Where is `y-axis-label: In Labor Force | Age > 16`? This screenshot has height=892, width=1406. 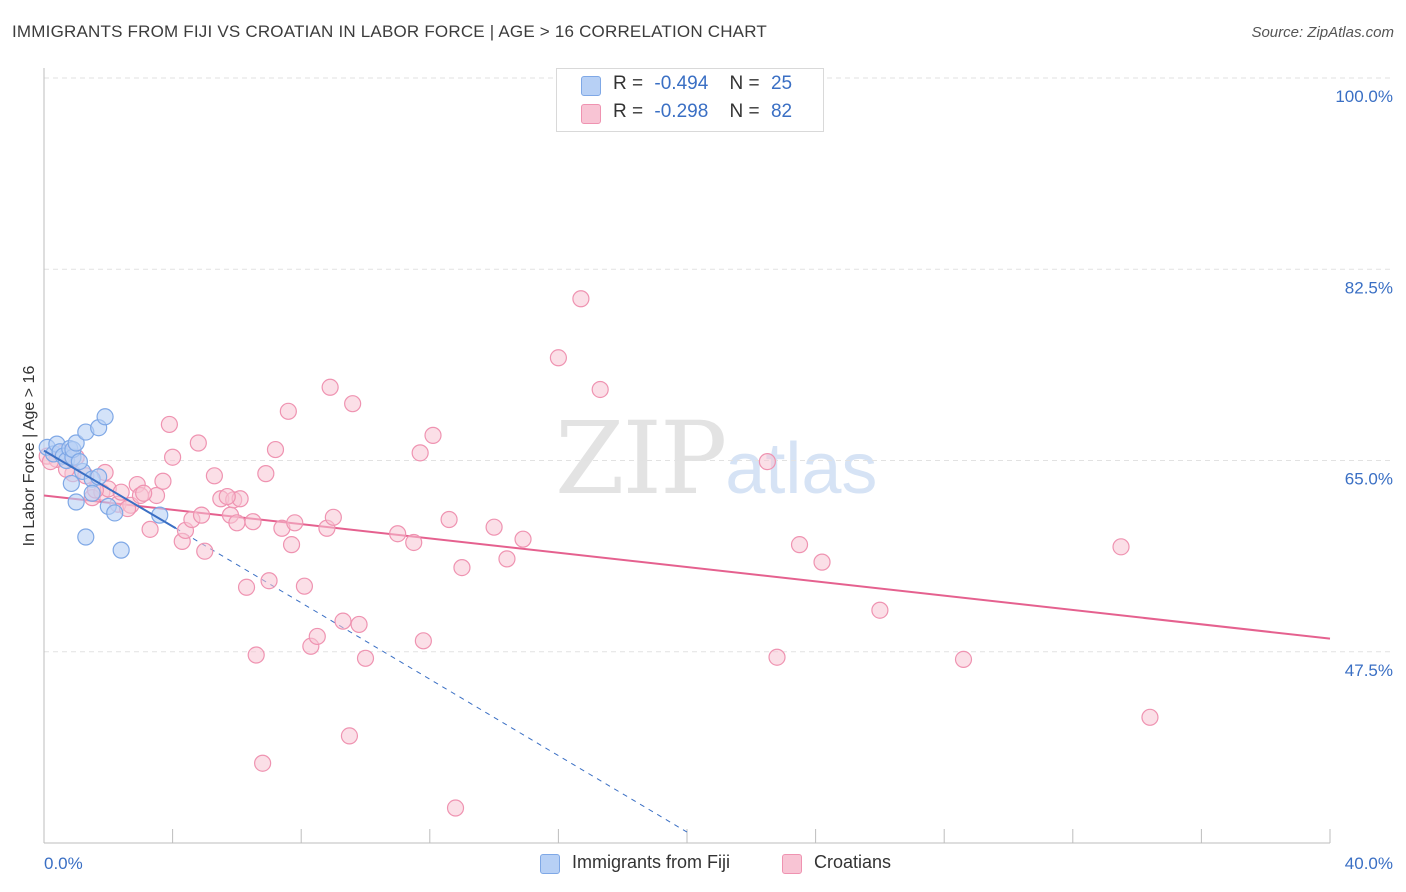
y-axis-label: In Labor Force | Age > 16 is located at coordinates (29, 456).